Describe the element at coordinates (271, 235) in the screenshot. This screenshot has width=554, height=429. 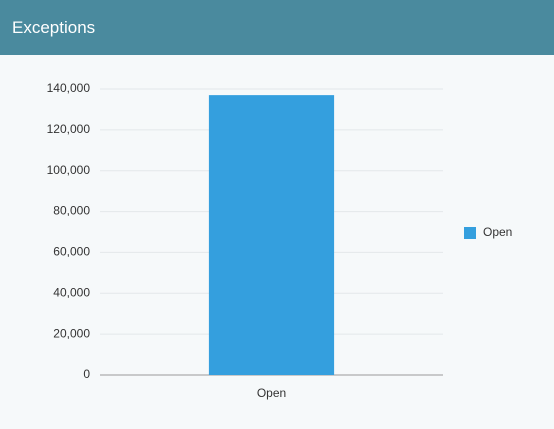
I see `bar` at that location.